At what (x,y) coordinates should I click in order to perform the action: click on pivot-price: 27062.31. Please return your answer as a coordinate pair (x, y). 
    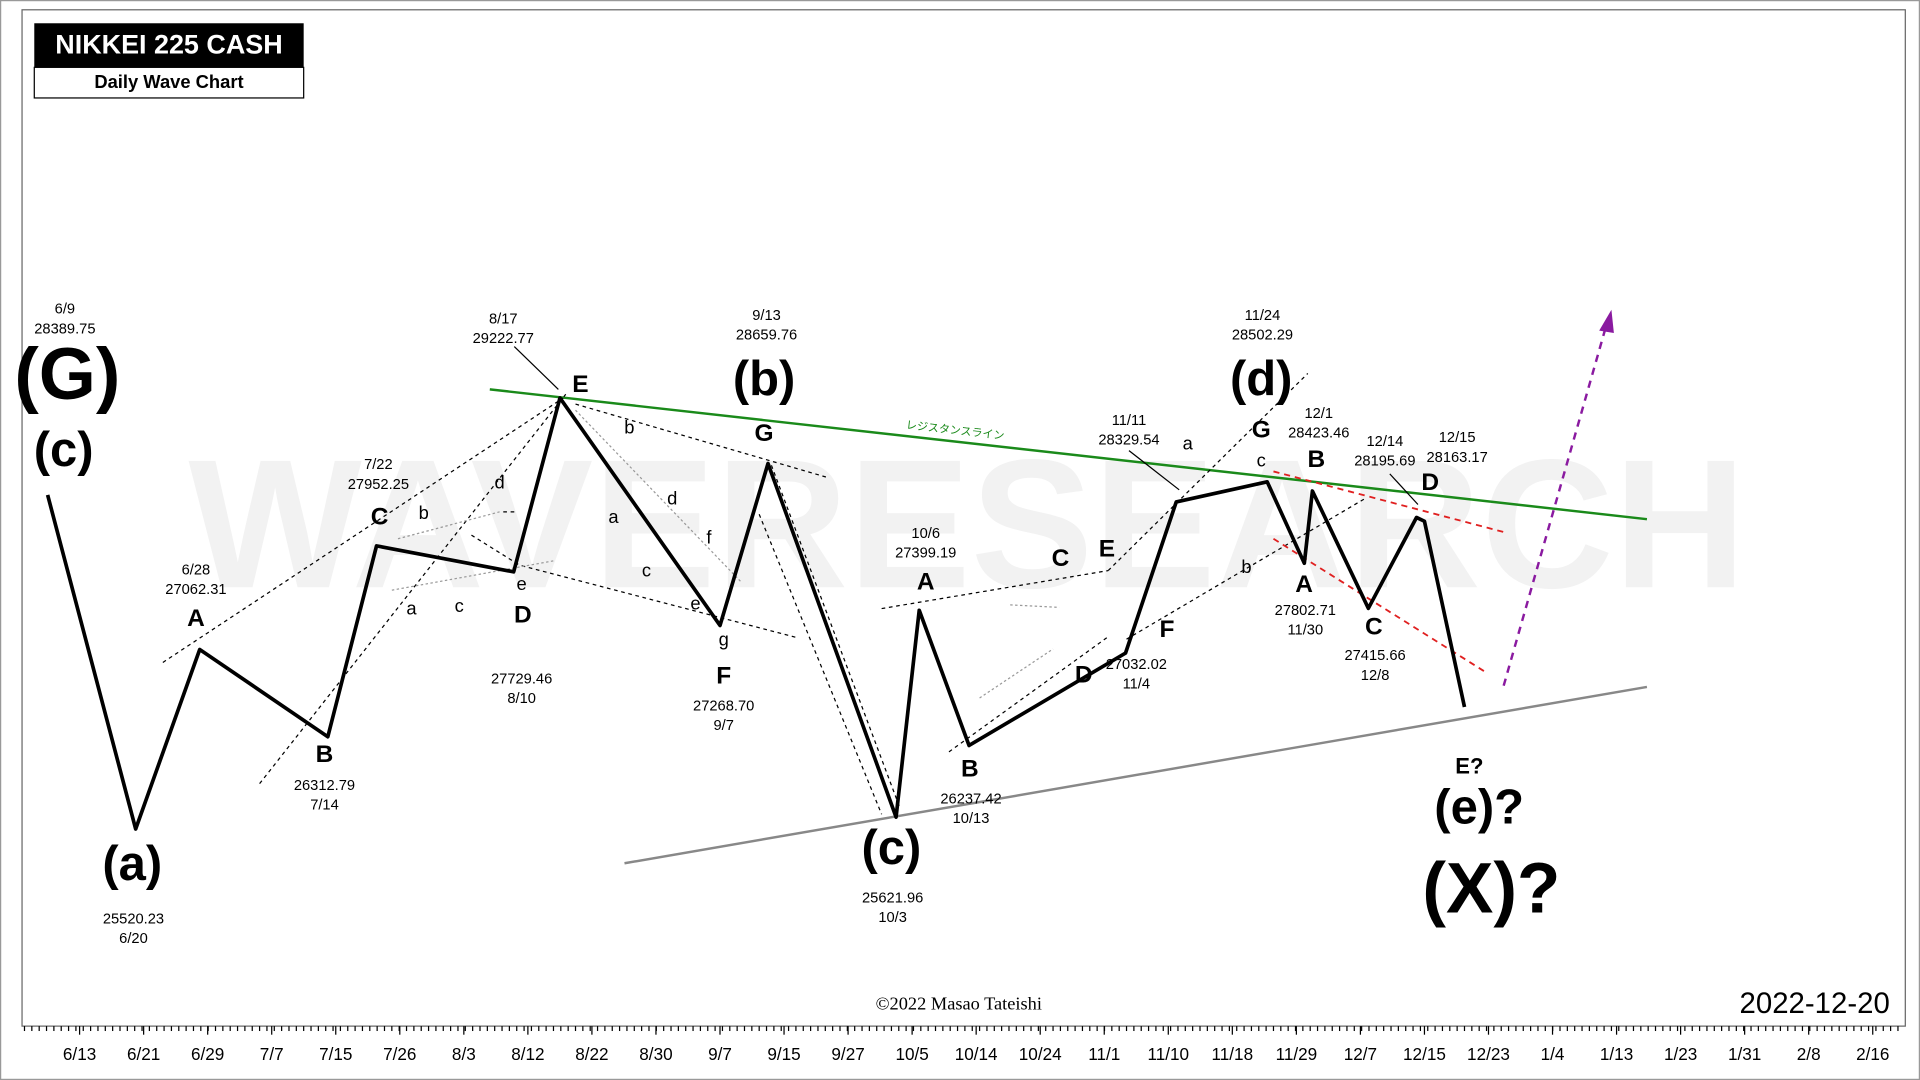
    Looking at the image, I should click on (195, 590).